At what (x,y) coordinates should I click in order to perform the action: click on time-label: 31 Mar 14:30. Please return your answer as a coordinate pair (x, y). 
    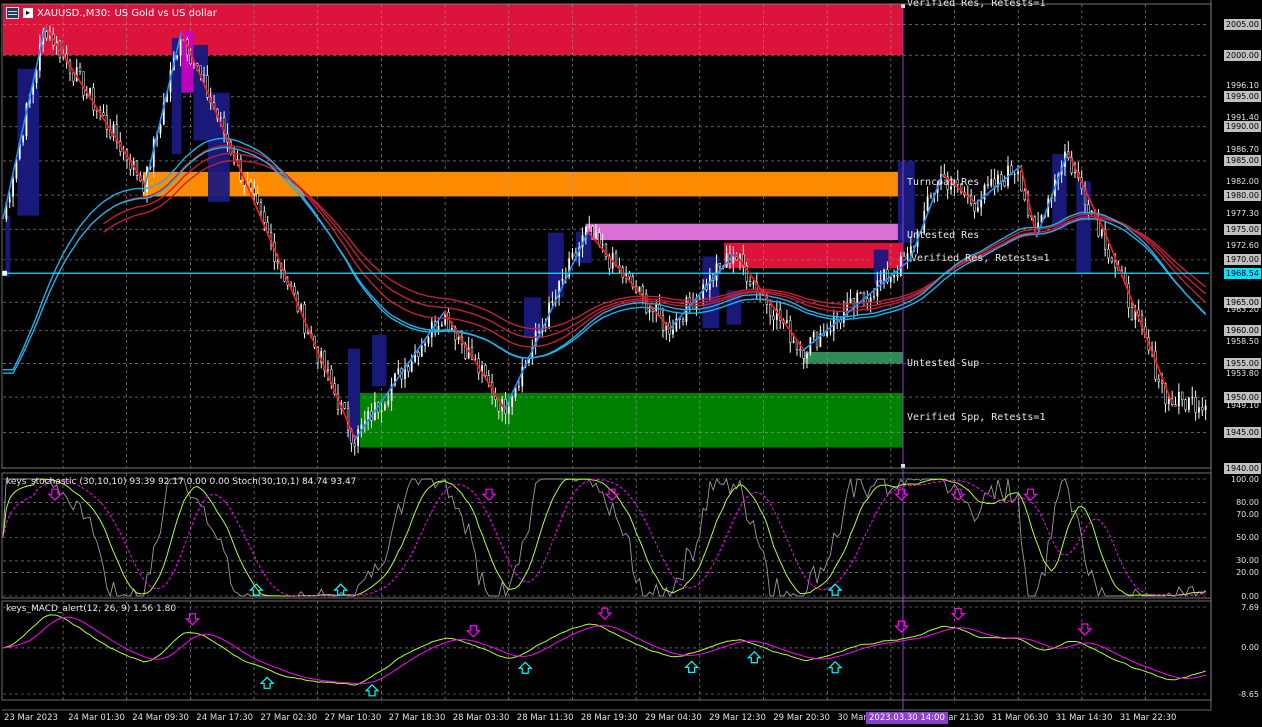
    Looking at the image, I should click on (1084, 718).